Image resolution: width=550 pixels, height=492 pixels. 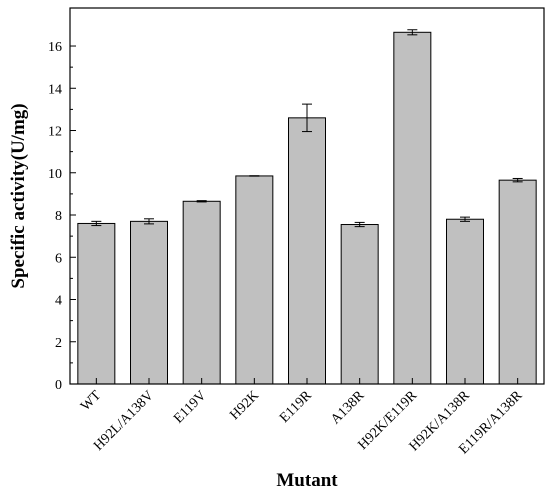 I want to click on y-tick-label: 0, so click(x=58, y=385).